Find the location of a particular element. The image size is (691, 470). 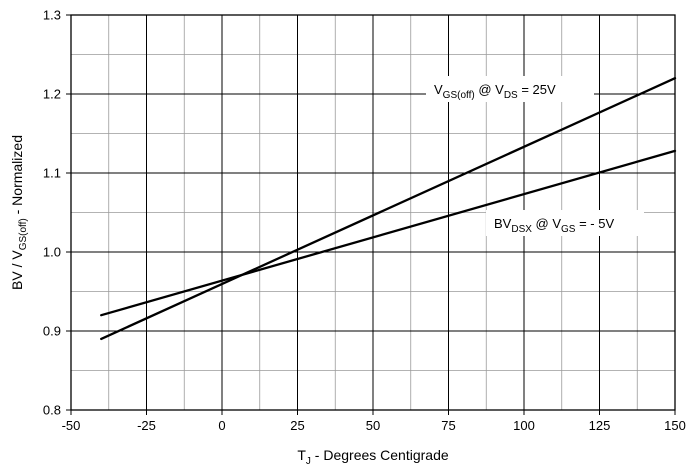

vgs-off-label-bg is located at coordinates (510, 89).